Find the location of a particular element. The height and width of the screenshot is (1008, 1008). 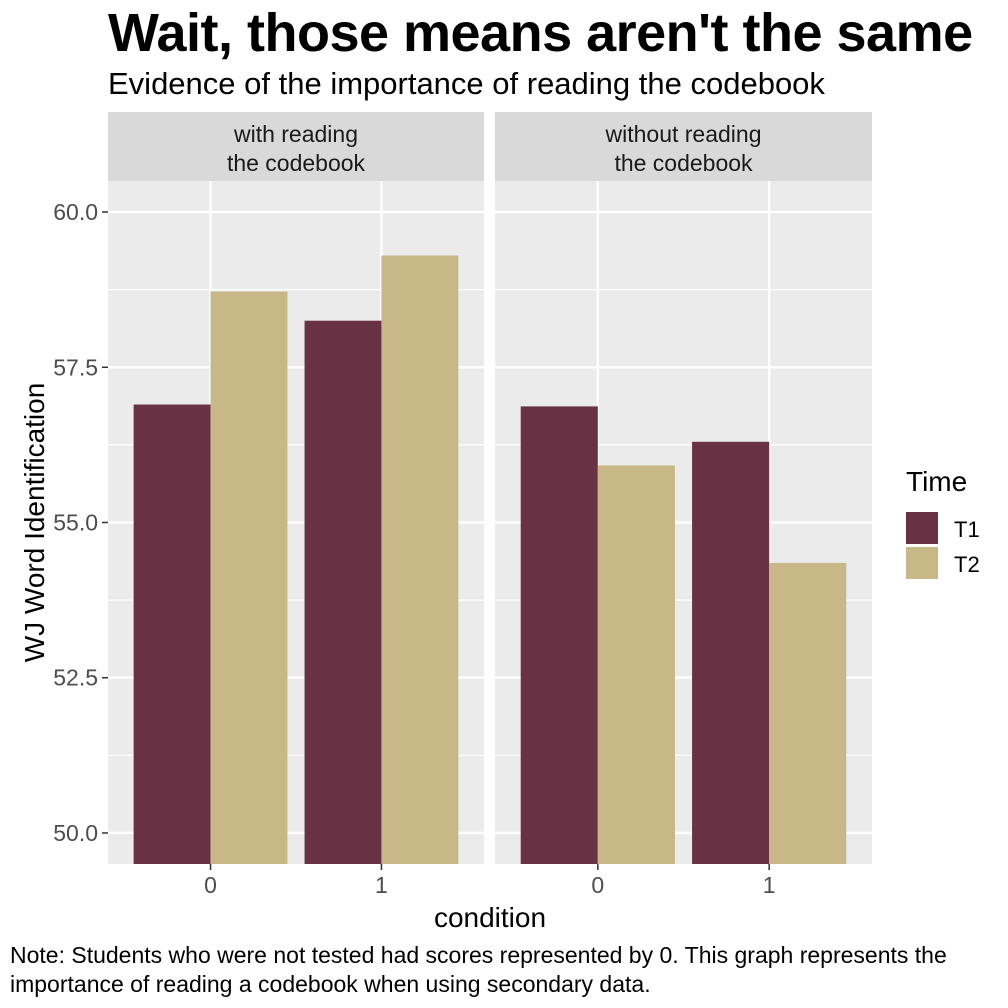

y-tick-label: 52.5 is located at coordinates (75, 678).